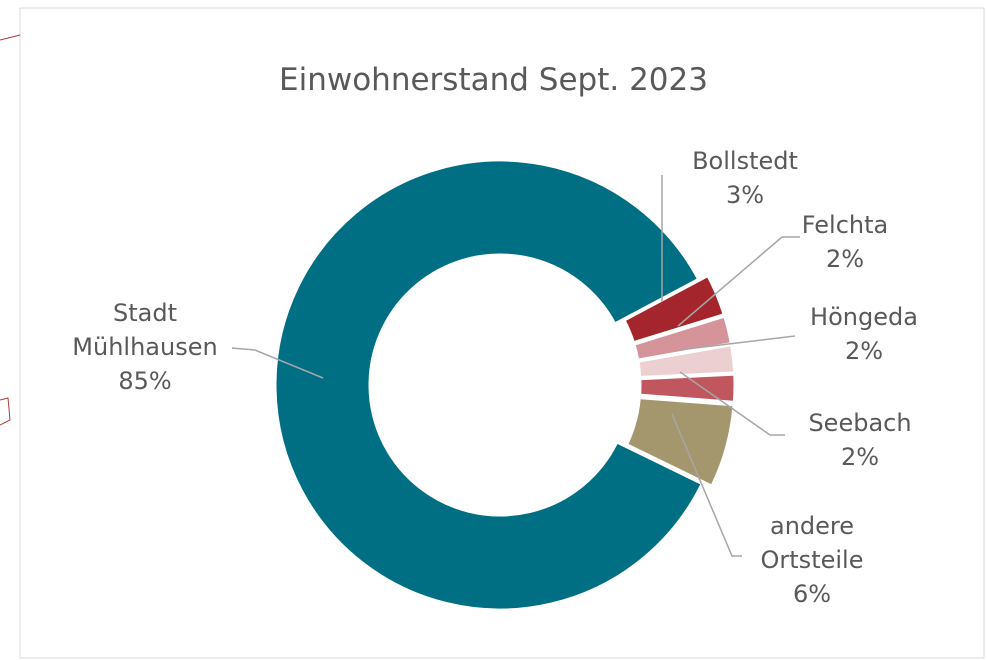 Image resolution: width=987 pixels, height=660 pixels. Describe the element at coordinates (864, 334) in the screenshot. I see `data-label: Höngeda 2%` at that location.